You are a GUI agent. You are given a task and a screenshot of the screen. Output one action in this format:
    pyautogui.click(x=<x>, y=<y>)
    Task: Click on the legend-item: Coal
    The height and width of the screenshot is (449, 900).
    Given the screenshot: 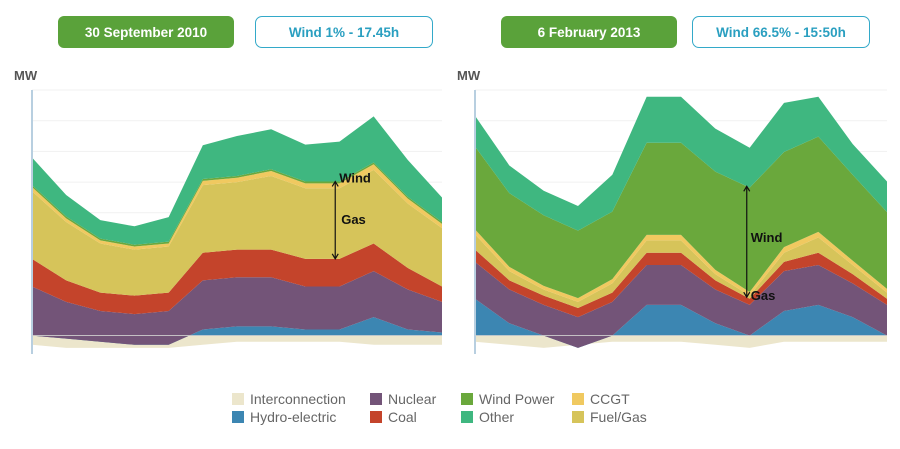 What is the action you would take?
    pyautogui.click(x=393, y=417)
    